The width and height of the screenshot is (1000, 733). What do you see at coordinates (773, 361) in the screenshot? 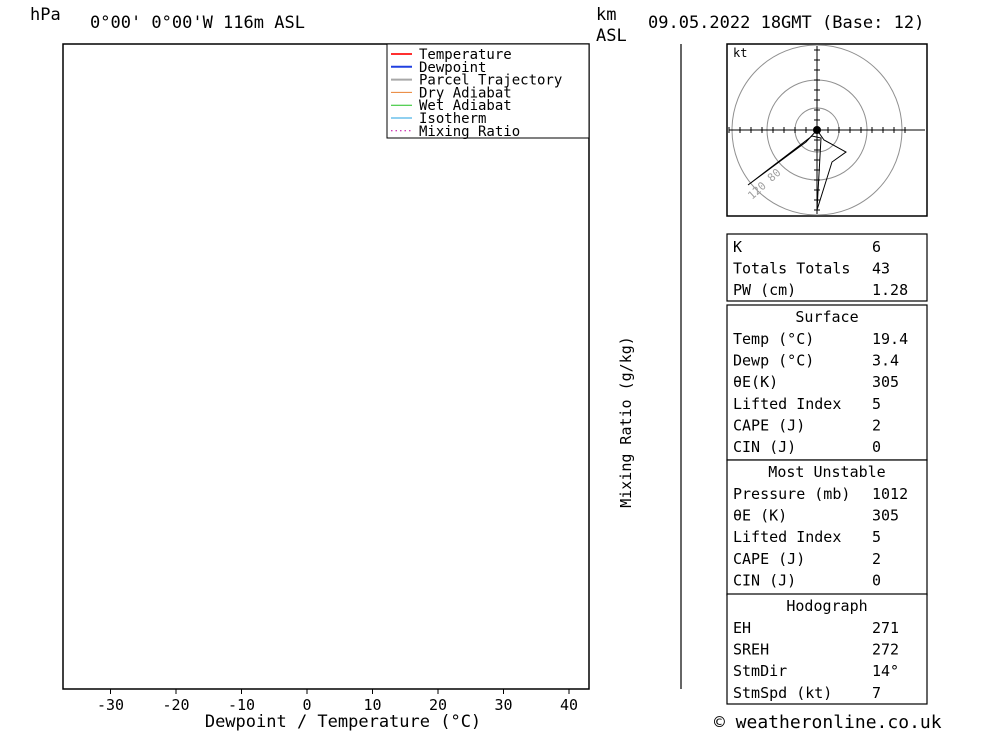
I see `surface-index-label: Dewp (°C)` at bounding box center [773, 361].